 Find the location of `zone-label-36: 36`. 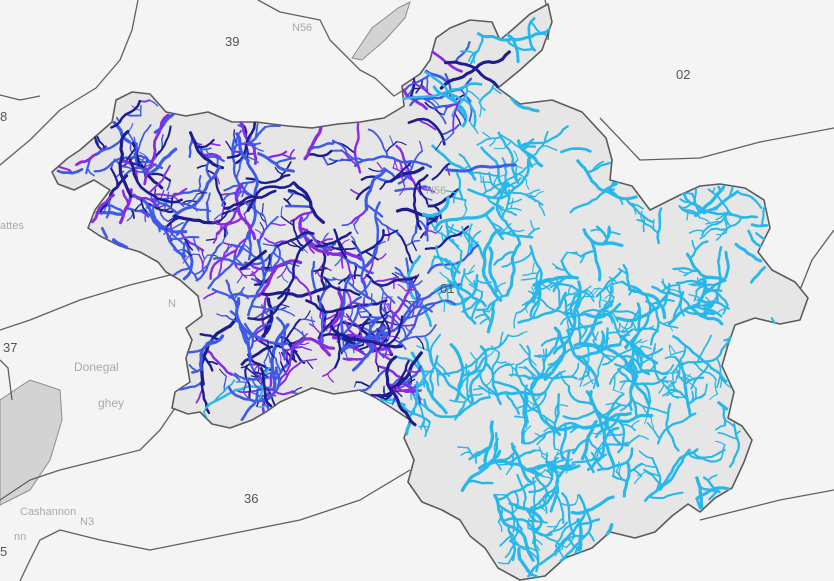

zone-label-36: 36 is located at coordinates (251, 498).